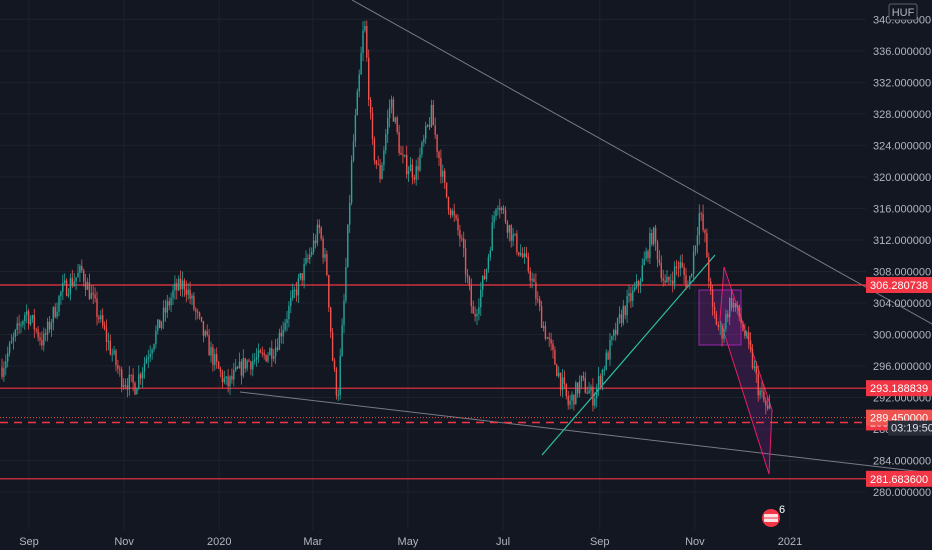 The width and height of the screenshot is (932, 550). Describe the element at coordinates (899, 286) in the screenshot. I see `level-tag-label: 306.280738` at that location.